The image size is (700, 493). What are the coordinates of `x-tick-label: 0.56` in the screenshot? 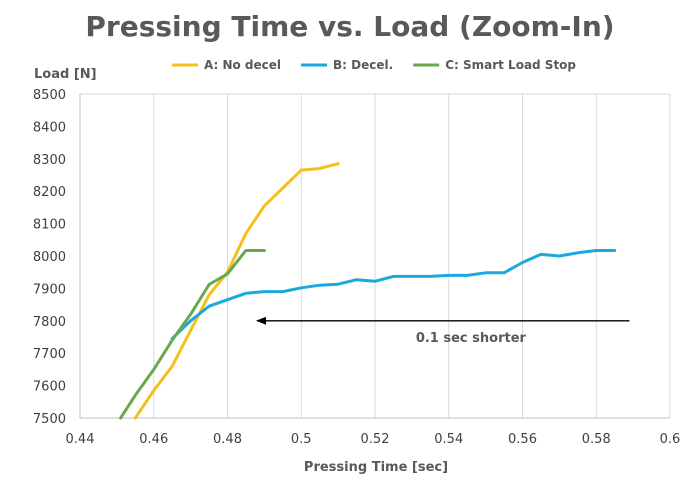 It's located at (522, 439).